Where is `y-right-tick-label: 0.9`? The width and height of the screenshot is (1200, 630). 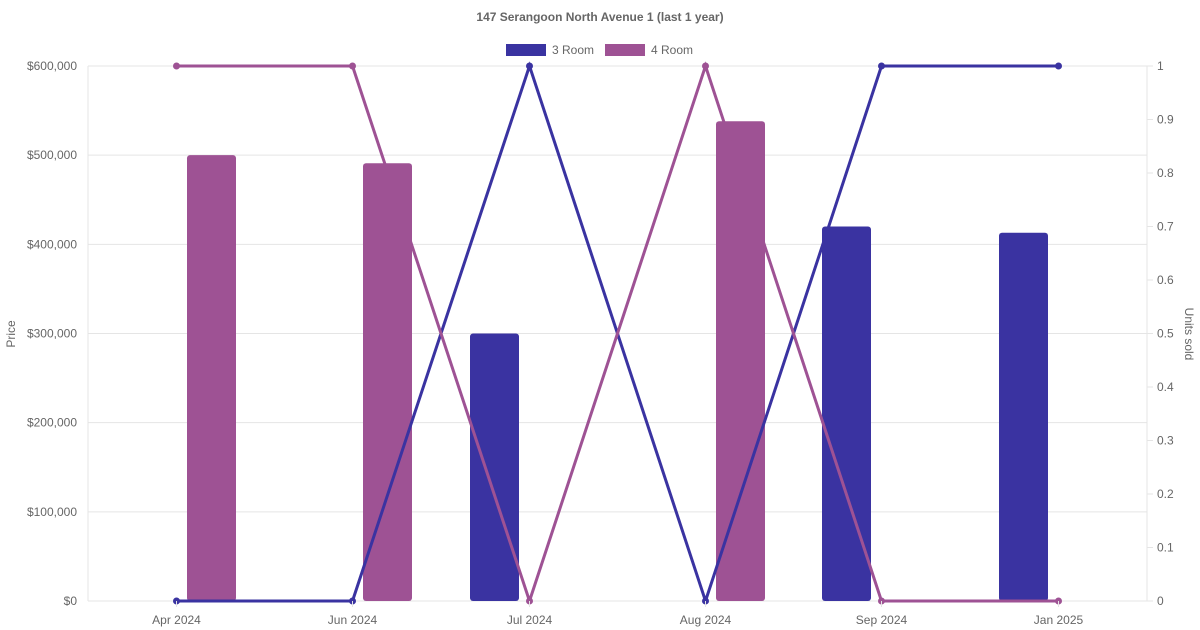 y-right-tick-label: 0.9 is located at coordinates (1165, 120).